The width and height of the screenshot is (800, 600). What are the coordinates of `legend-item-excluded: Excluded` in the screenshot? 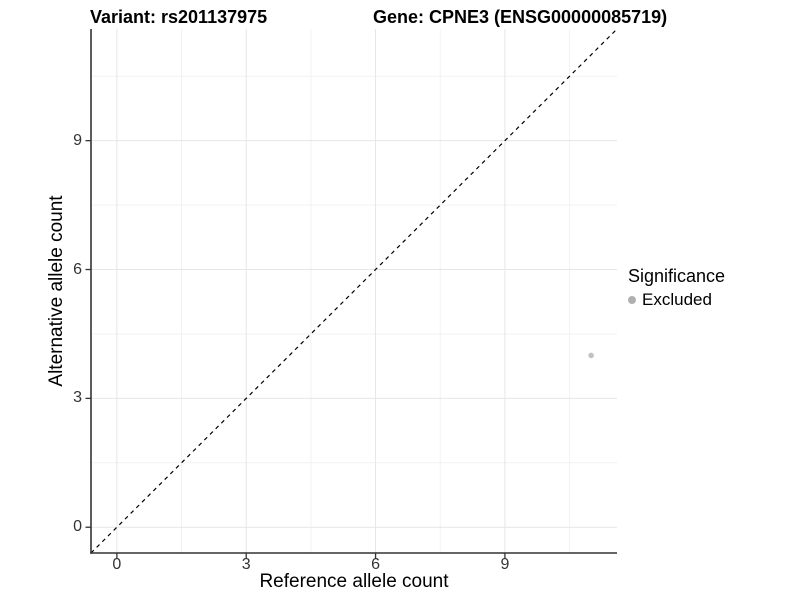 It's located at (676, 300).